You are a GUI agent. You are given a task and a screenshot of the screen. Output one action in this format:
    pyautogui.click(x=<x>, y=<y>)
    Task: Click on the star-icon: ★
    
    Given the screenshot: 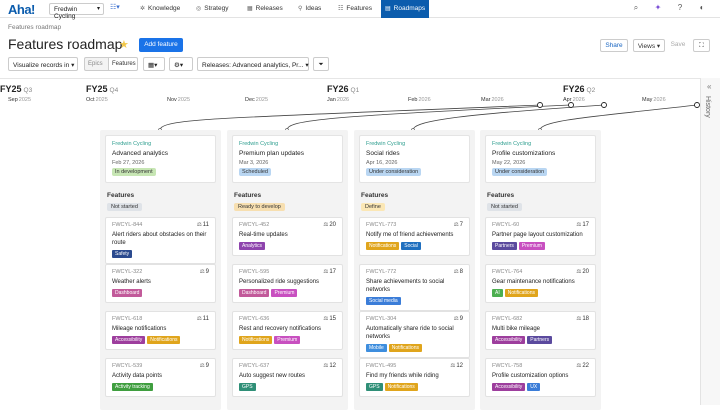 What is the action you would take?
    pyautogui.click(x=124, y=45)
    